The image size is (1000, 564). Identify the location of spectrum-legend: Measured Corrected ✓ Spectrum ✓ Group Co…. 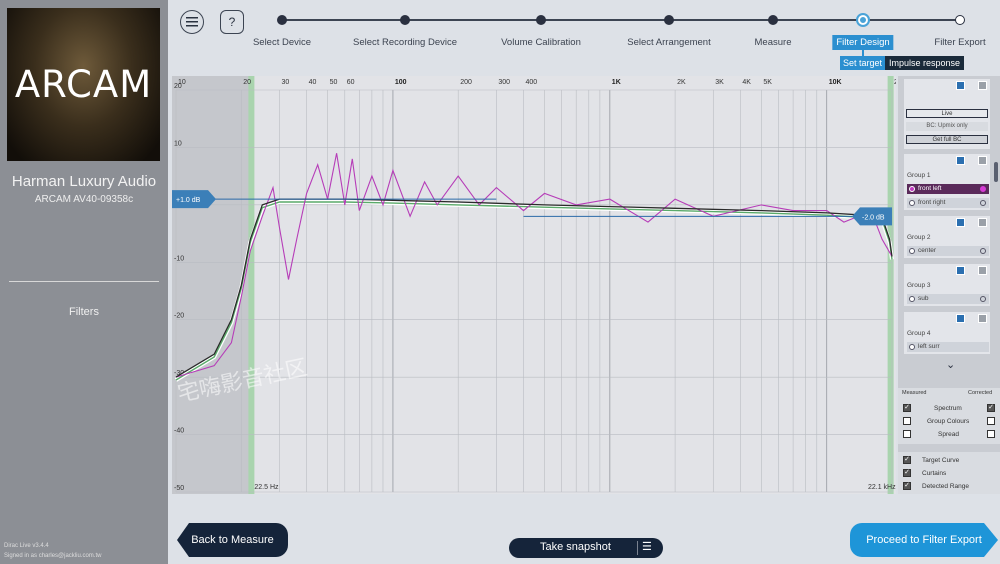
(949, 416).